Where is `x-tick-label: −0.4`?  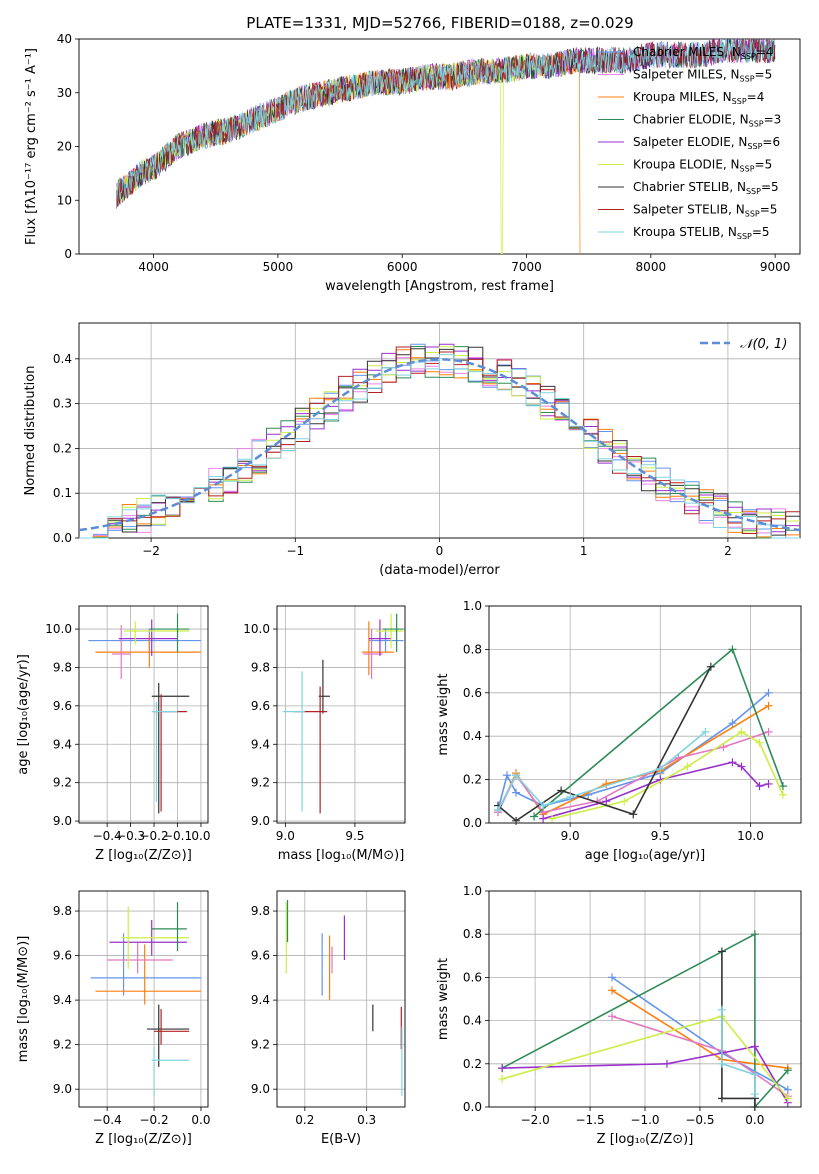 x-tick-label: −0.4 is located at coordinates (107, 1120).